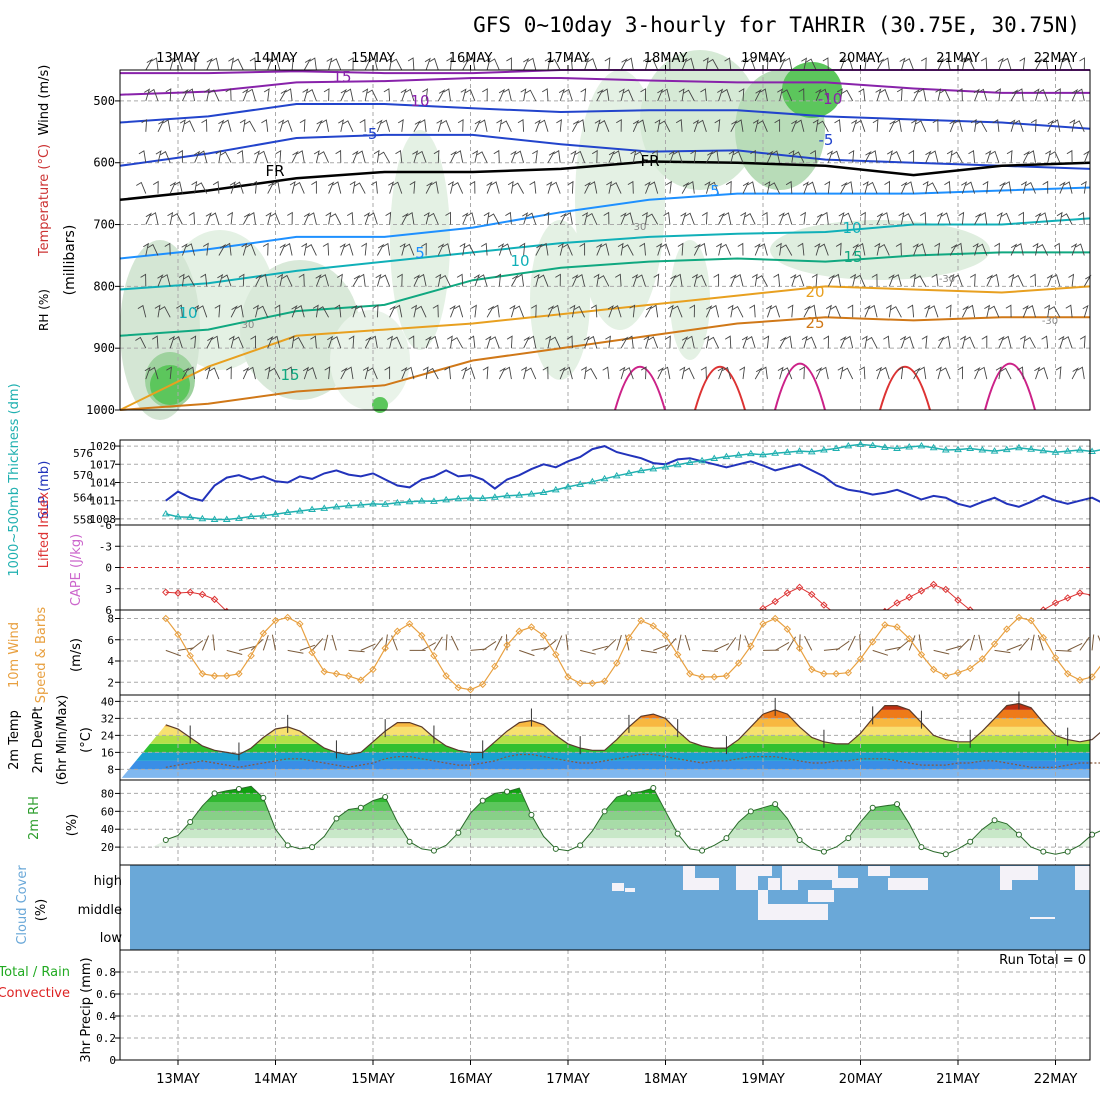 The width and height of the screenshot is (1100, 1100). I want to click on isotherm-label: -30, so click(1050, 321).